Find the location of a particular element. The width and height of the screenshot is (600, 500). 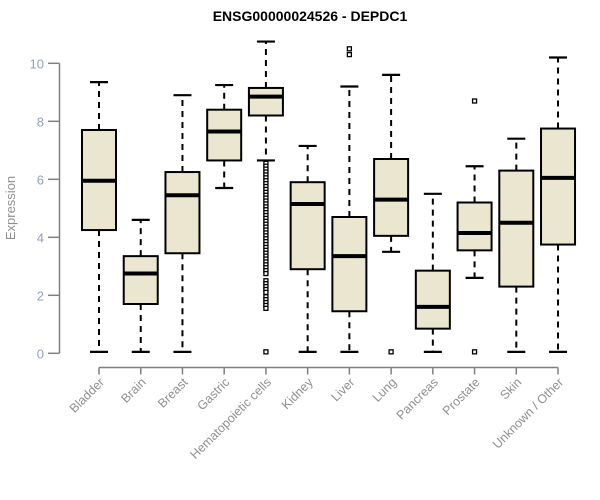

chart-title: ENSG00000024526 - DEPDC1 is located at coordinates (310, 16).